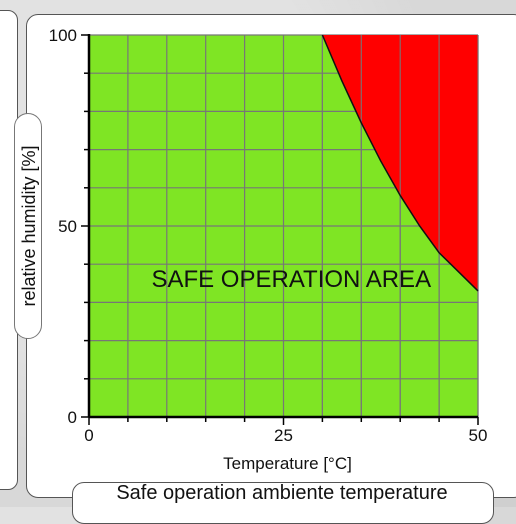  What do you see at coordinates (478, 435) in the screenshot?
I see `x-tick-label: 50` at bounding box center [478, 435].